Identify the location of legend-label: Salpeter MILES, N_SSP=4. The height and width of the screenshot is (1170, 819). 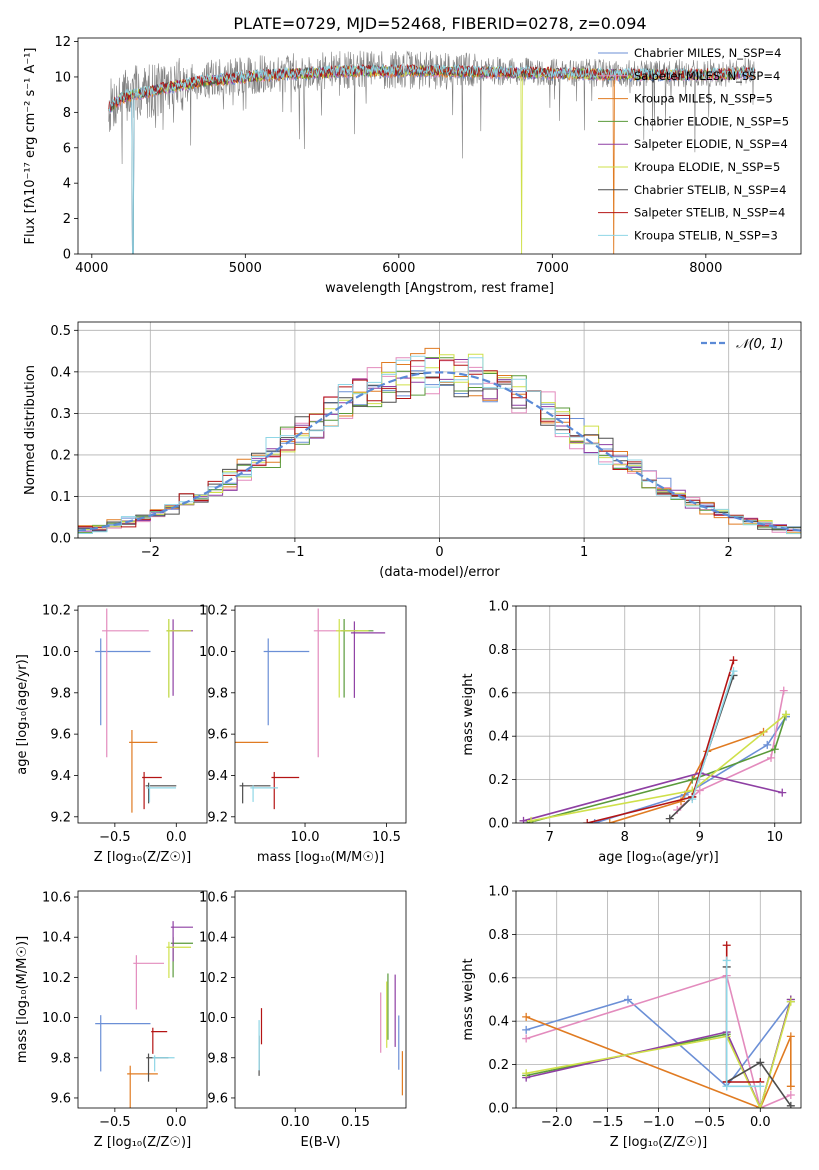
(707, 76).